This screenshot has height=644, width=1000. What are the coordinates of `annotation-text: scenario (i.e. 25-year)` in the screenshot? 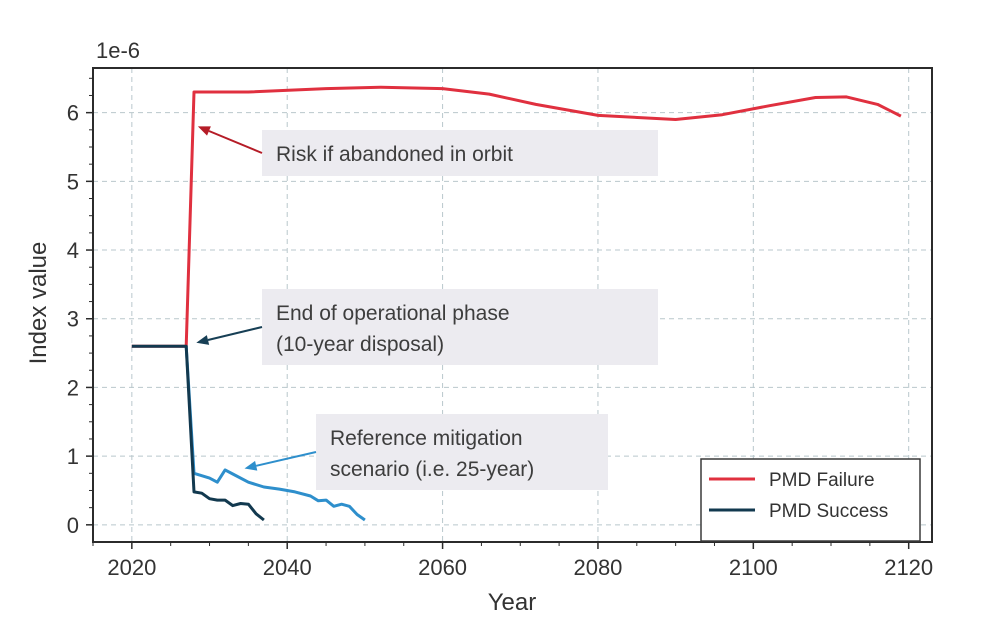 It's located at (432, 469).